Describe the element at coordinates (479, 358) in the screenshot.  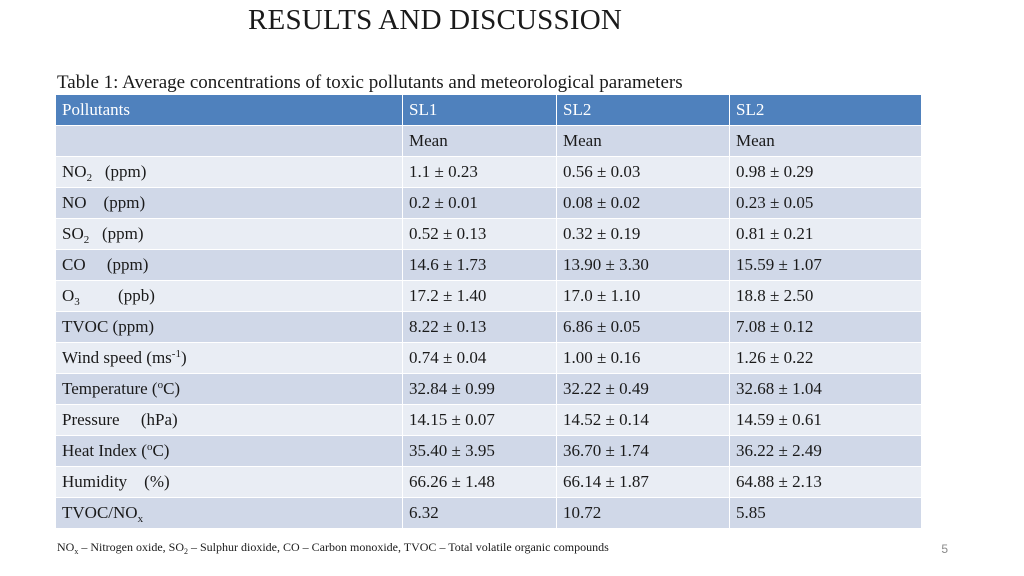
I see `mean-value-cell: 0.74 ± 0.04` at that location.